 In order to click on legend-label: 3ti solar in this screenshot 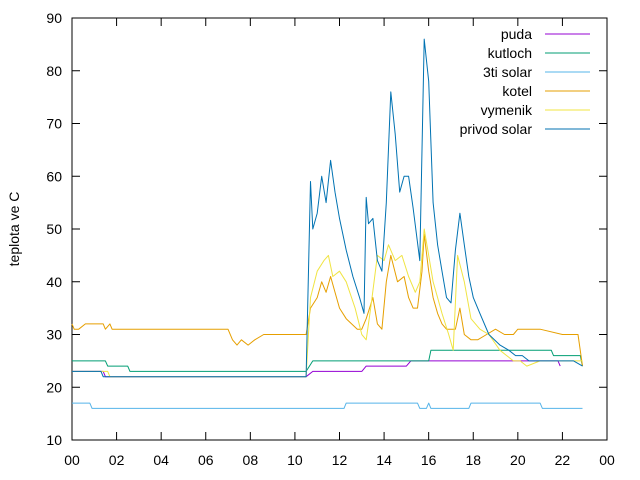, I will do `click(507, 72)`.